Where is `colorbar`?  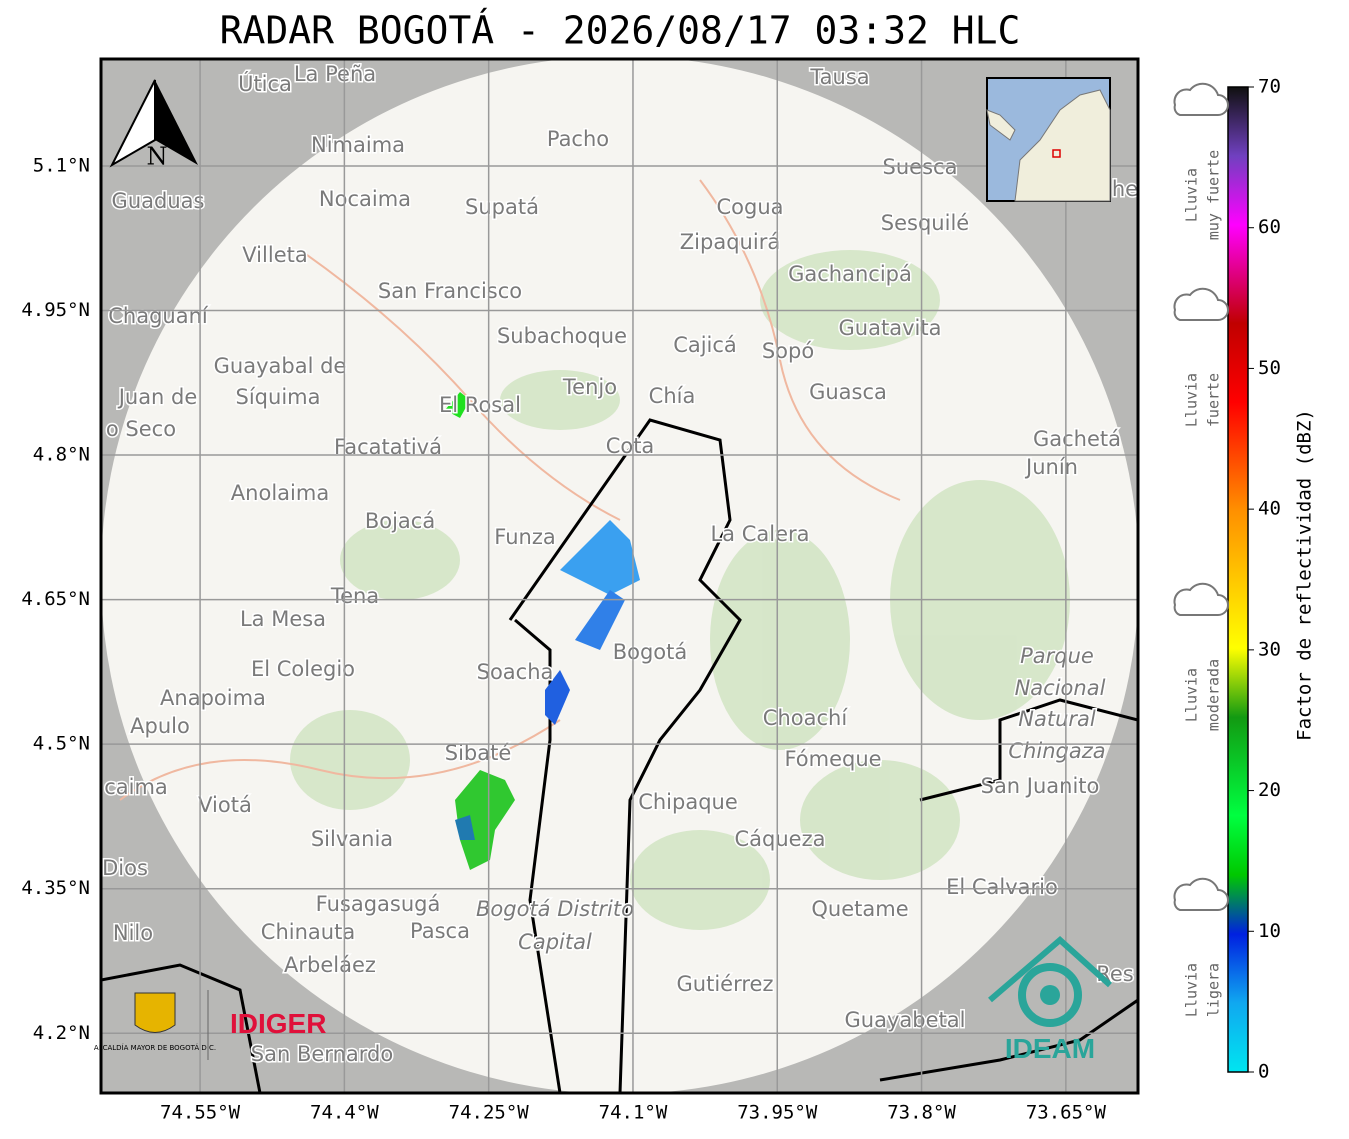
colorbar is located at coordinates (1238, 579).